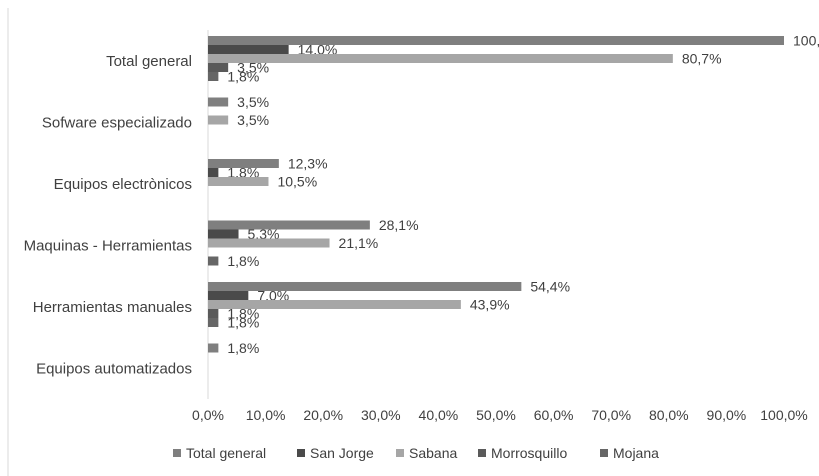 The width and height of the screenshot is (819, 476). Describe the element at coordinates (496, 415) in the screenshot. I see `x-tick-label: 50,0%` at that location.